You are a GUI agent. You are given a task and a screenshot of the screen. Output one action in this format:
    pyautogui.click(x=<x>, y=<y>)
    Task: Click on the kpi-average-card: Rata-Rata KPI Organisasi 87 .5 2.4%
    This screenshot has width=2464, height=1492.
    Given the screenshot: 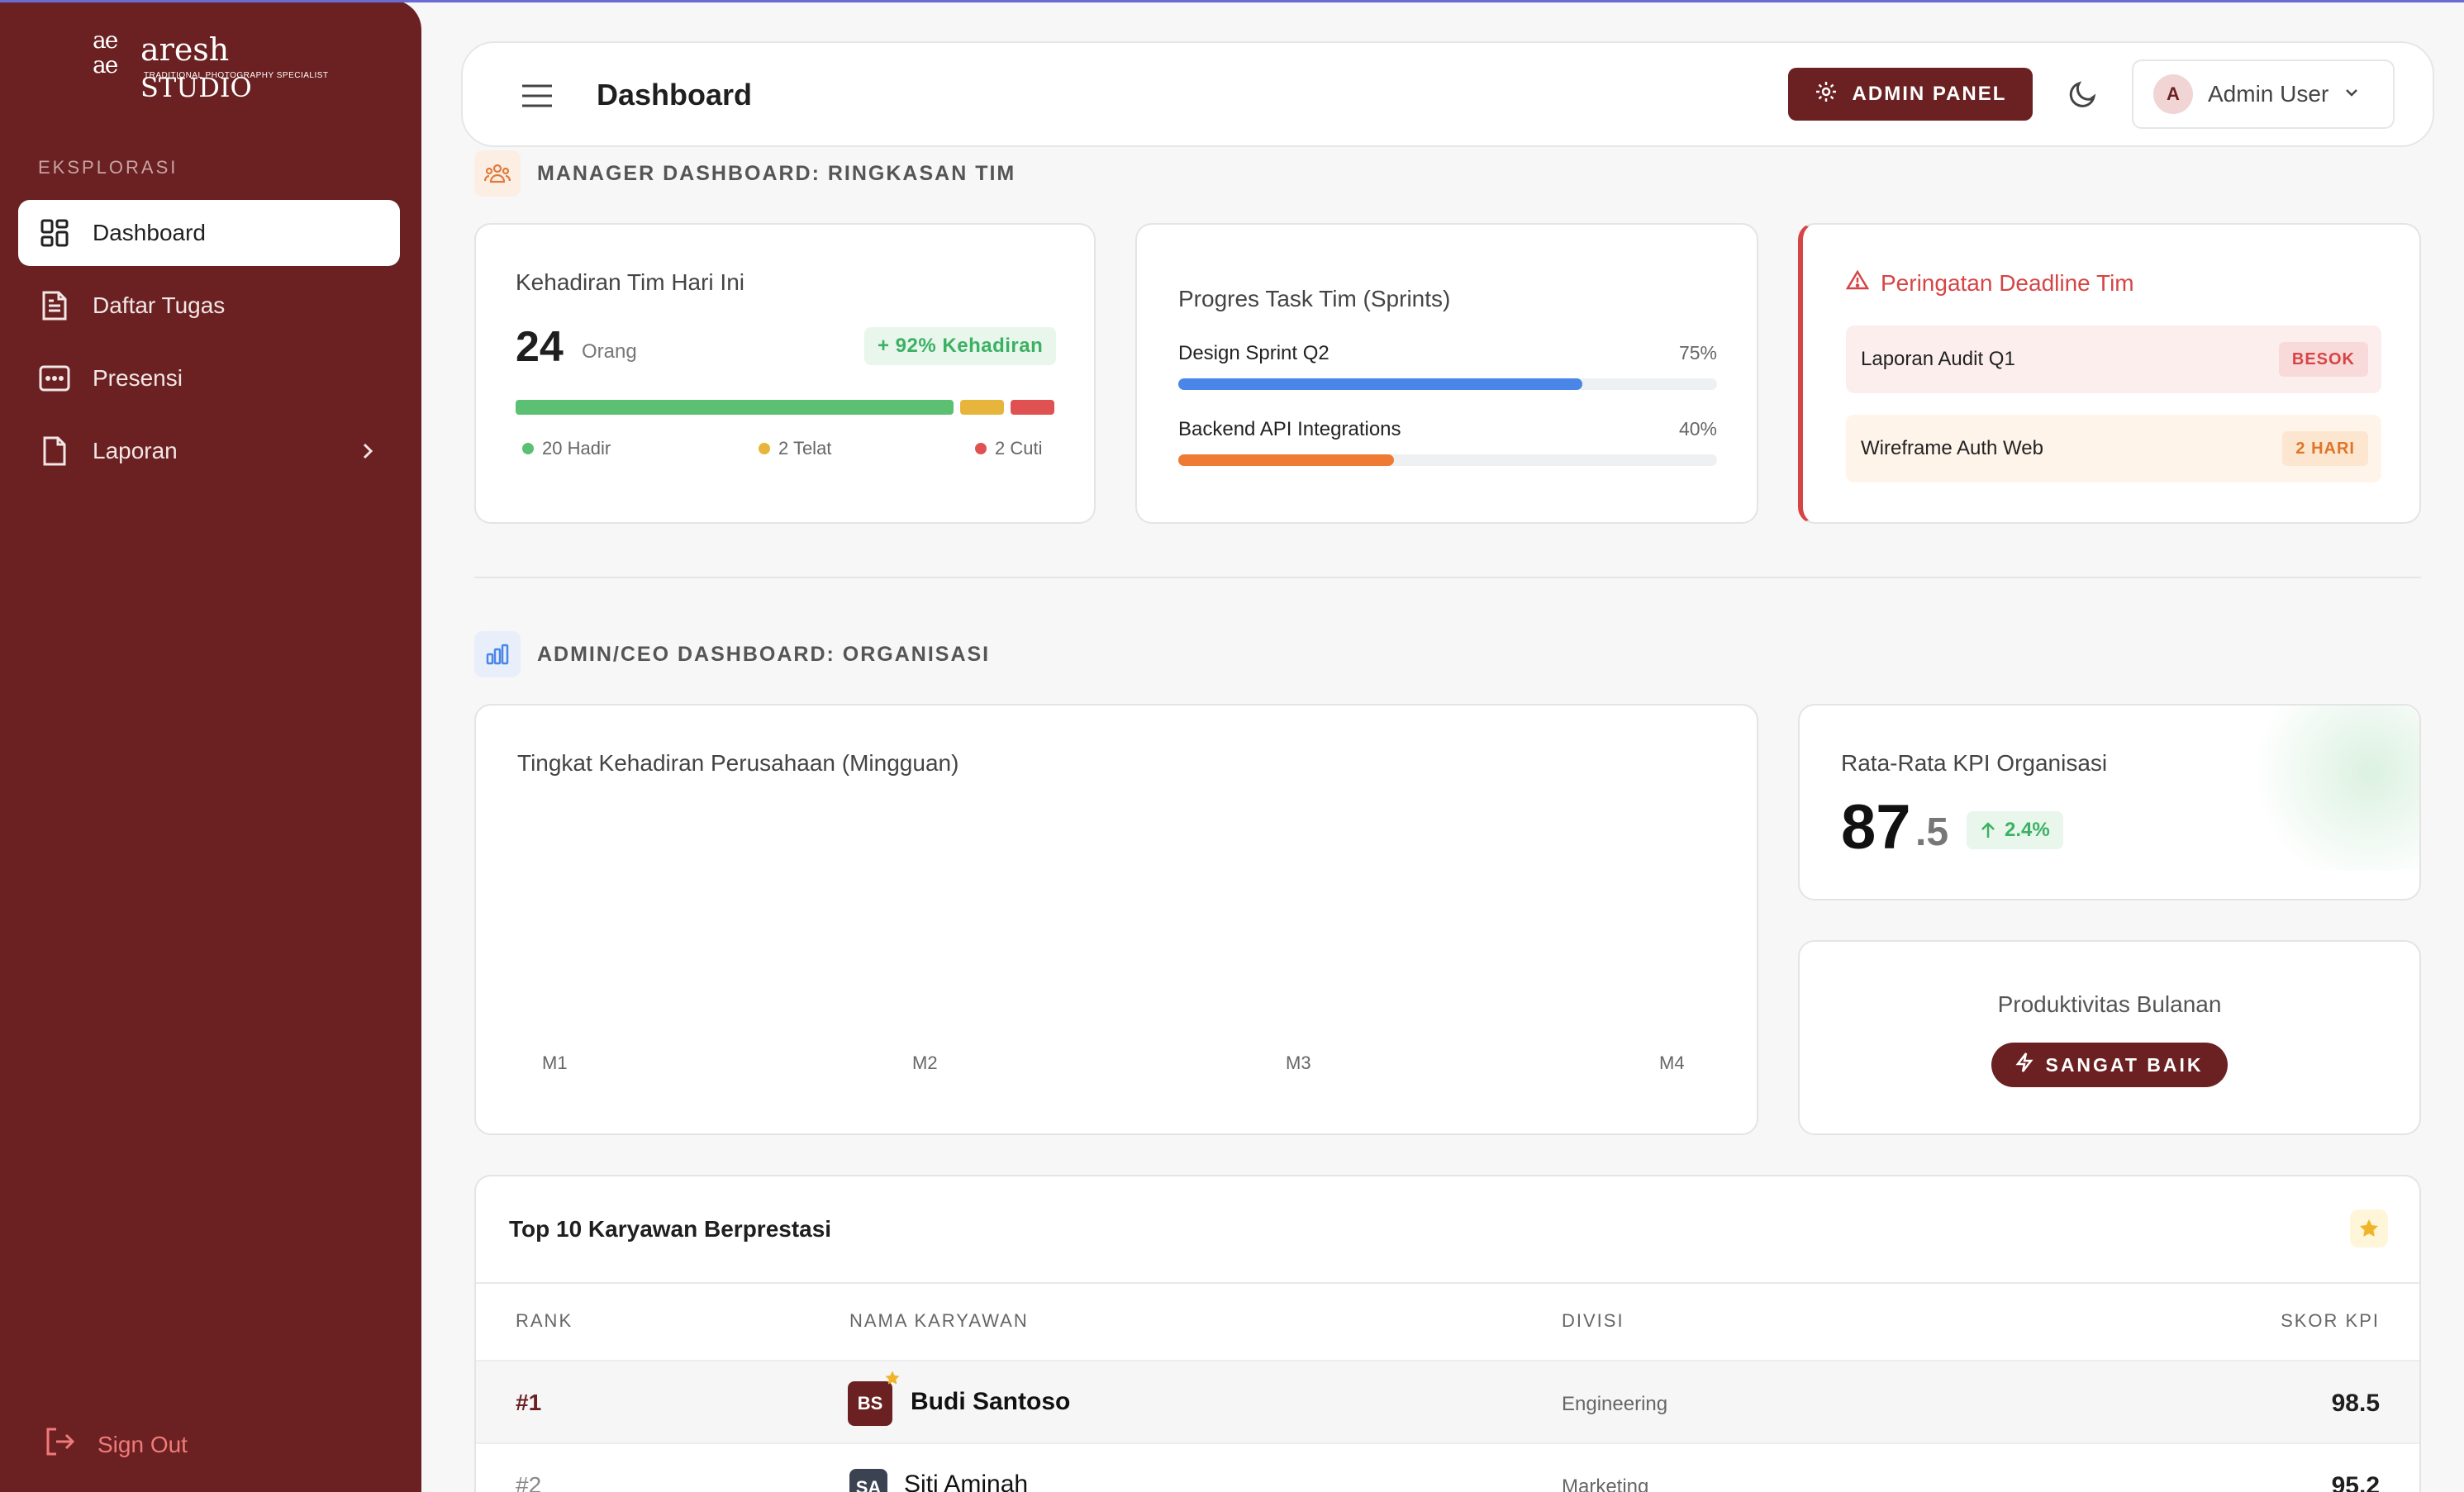 What is the action you would take?
    pyautogui.click(x=2110, y=802)
    